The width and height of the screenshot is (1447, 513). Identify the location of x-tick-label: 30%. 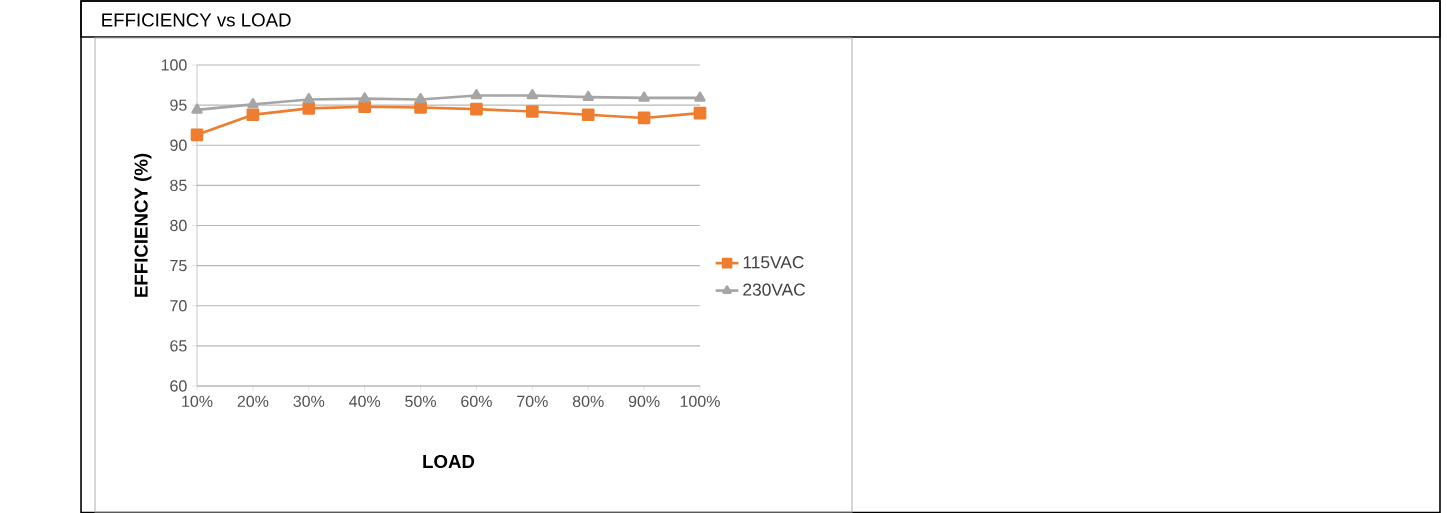
(309, 401).